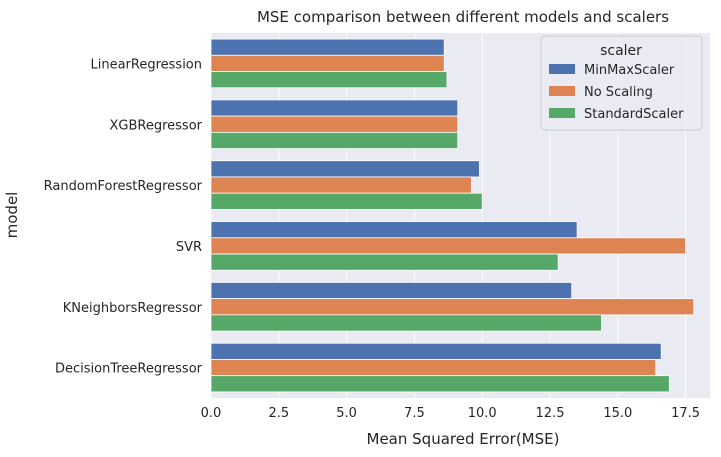 This screenshot has width=721, height=457. Describe the element at coordinates (562, 113) in the screenshot. I see `legend-swatch-standardscaler` at that location.